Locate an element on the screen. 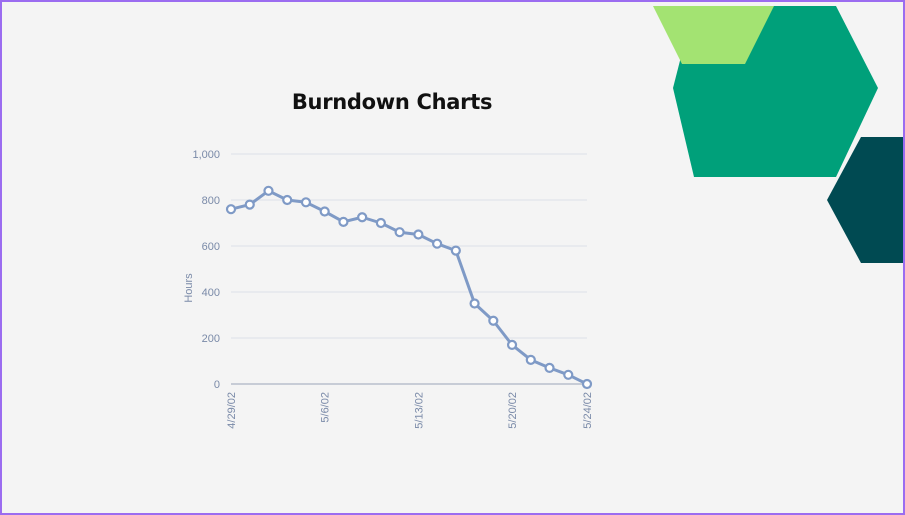 Image resolution: width=905 pixels, height=515 pixels. y-tick-label: 800 is located at coordinates (211, 201).